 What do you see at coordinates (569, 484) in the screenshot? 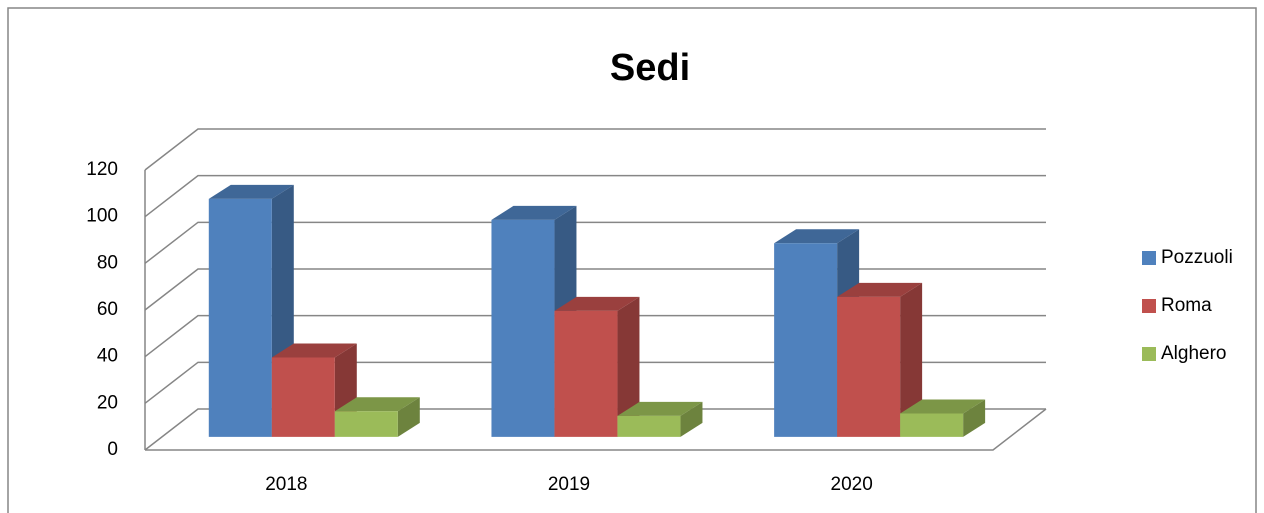
I see `x-tick-label: 2019` at bounding box center [569, 484].